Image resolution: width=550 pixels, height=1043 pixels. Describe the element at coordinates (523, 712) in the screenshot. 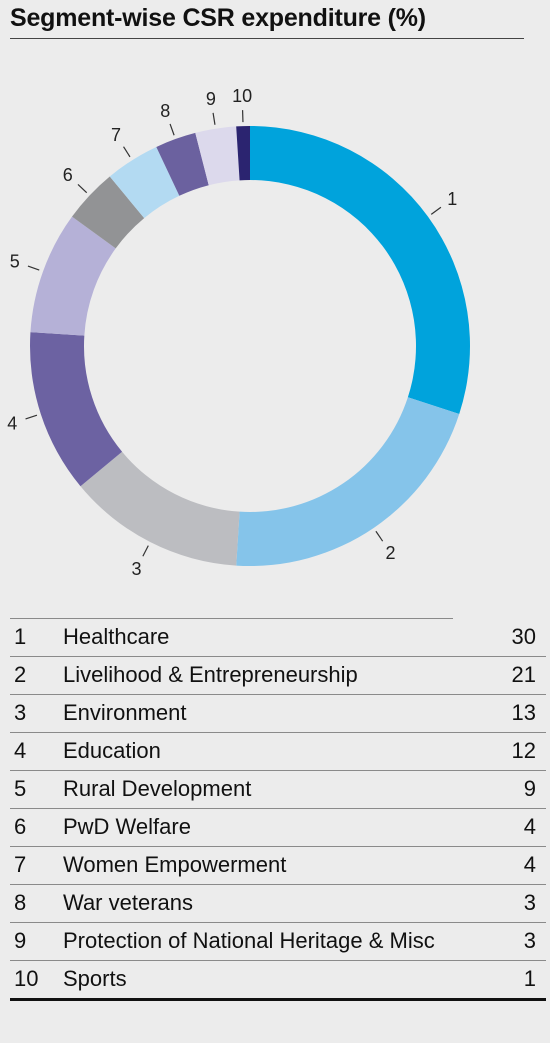

I see `legend-value: 13` at that location.